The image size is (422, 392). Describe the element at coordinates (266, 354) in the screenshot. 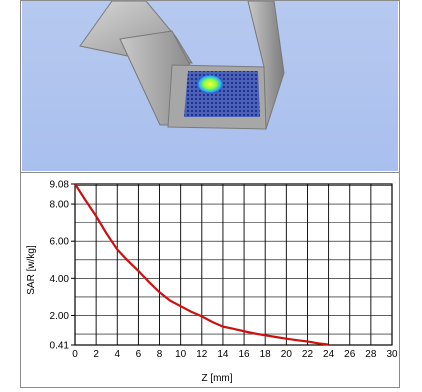

I see `x-tick-label: 18` at that location.